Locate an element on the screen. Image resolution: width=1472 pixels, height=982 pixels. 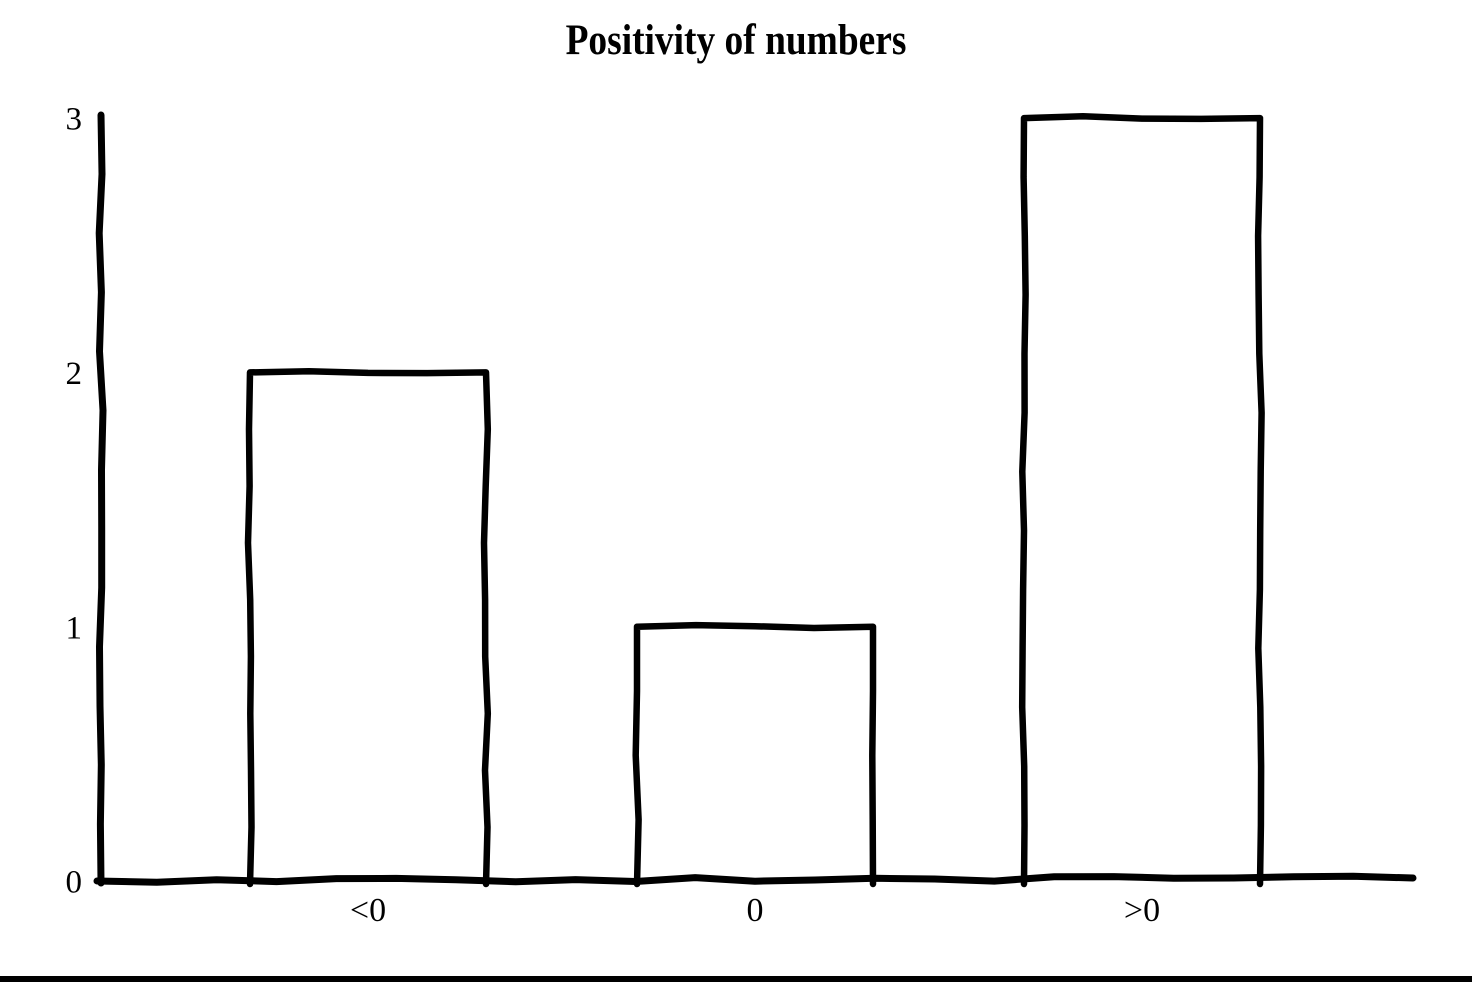
bar-1-outline is located at coordinates (368, 627).